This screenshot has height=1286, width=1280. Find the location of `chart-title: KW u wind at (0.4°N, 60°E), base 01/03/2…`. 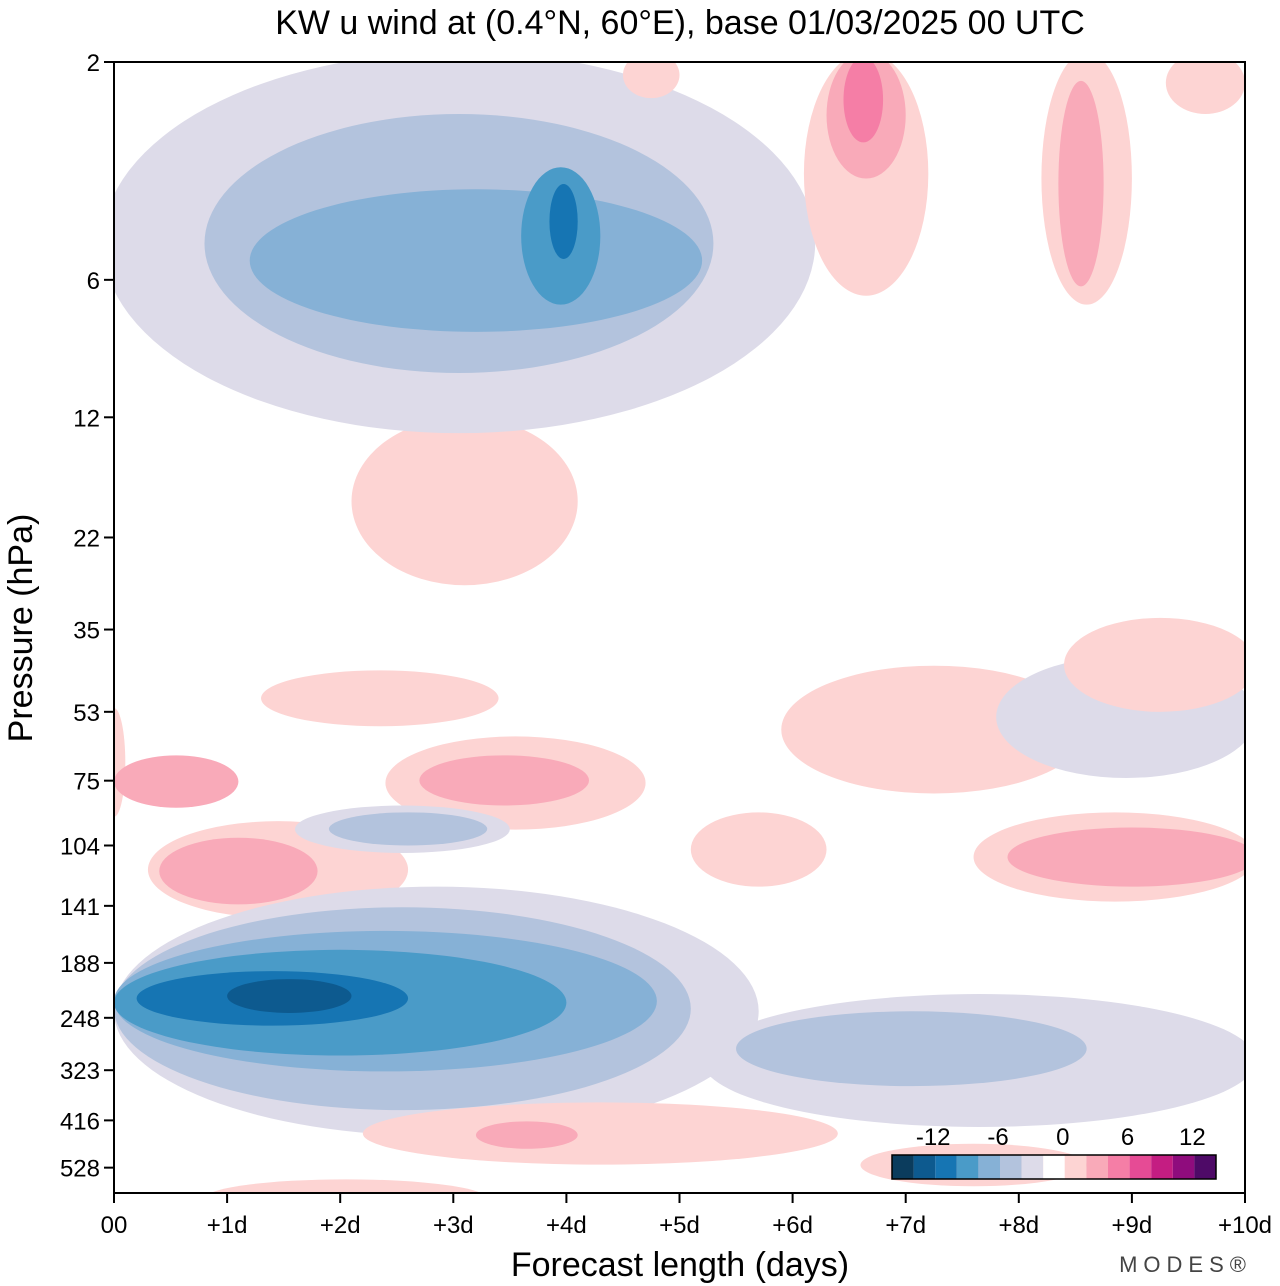

chart-title: KW u wind at (0.4°N, 60°E), base 01/03/2… is located at coordinates (680, 23).